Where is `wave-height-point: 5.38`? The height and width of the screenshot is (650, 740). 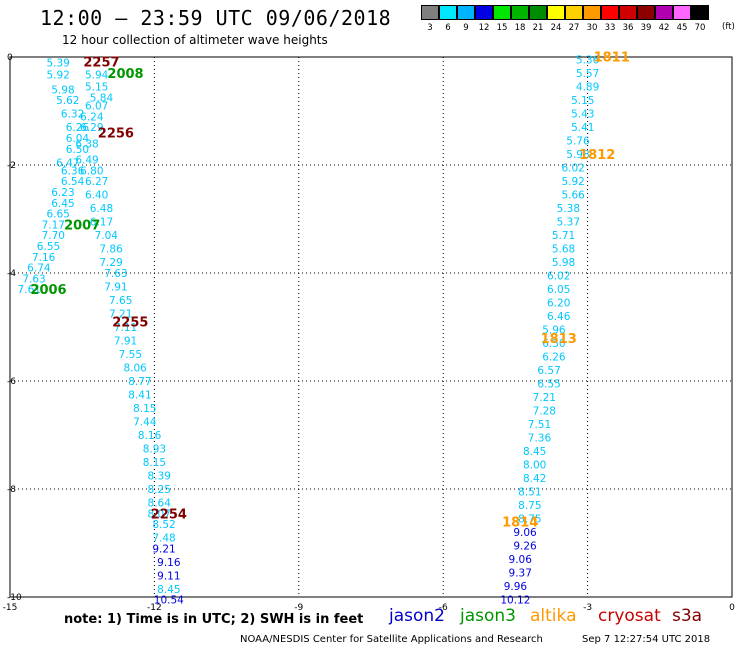
wave-height-point: 5.38 is located at coordinates (568, 209).